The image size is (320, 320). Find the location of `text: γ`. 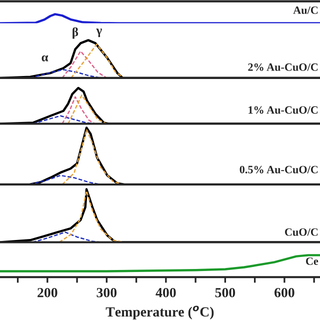

text: γ is located at coordinates (99, 33).